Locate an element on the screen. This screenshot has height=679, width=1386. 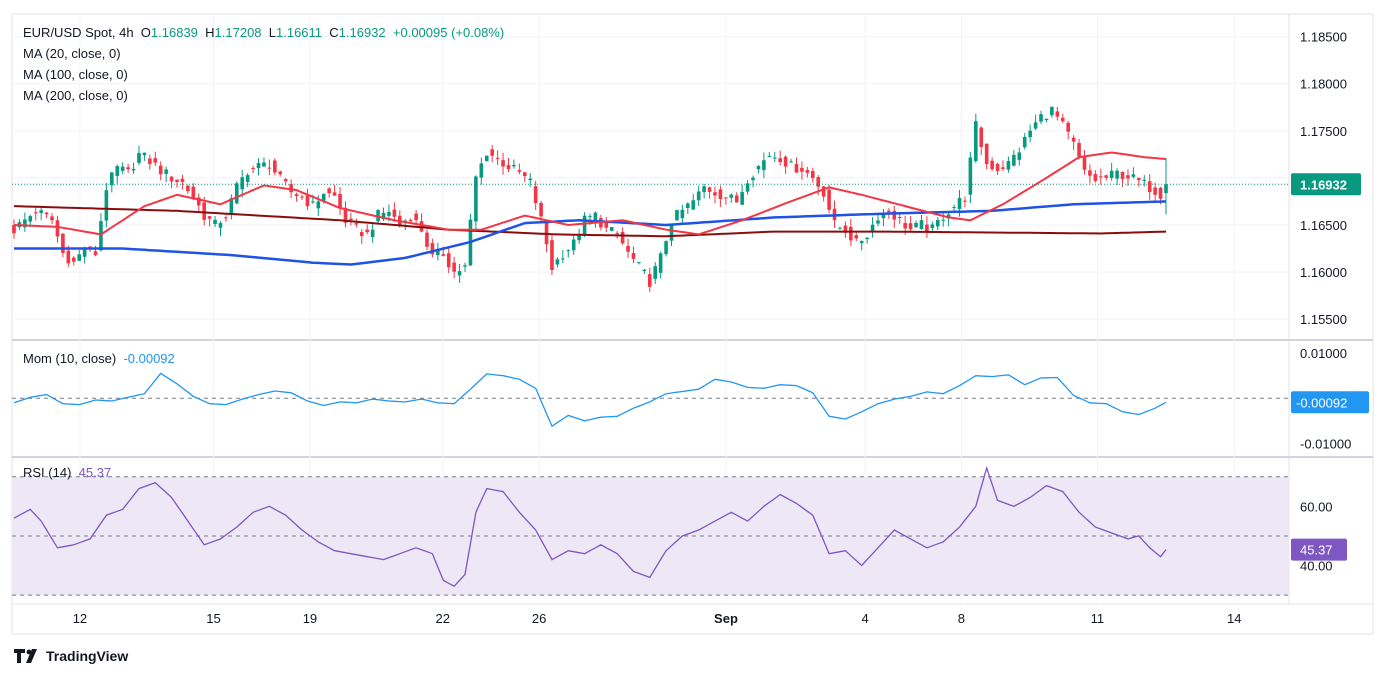
time-tick-label: 19 is located at coordinates (310, 618).